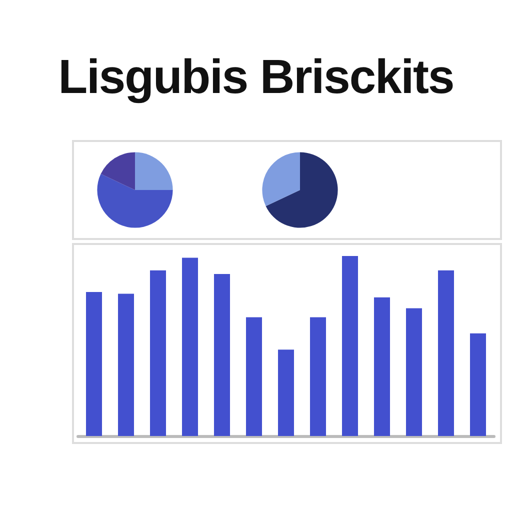 The width and height of the screenshot is (512, 512). What do you see at coordinates (256, 77) in the screenshot?
I see `chart-title: Lisgubis Brisckits` at bounding box center [256, 77].